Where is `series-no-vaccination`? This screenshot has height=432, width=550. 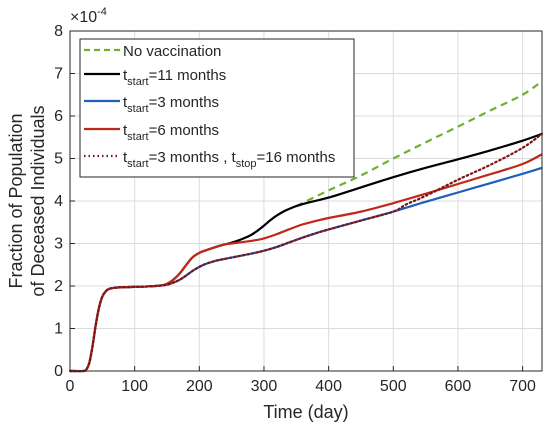
series-no-vaccination is located at coordinates (419, 144).